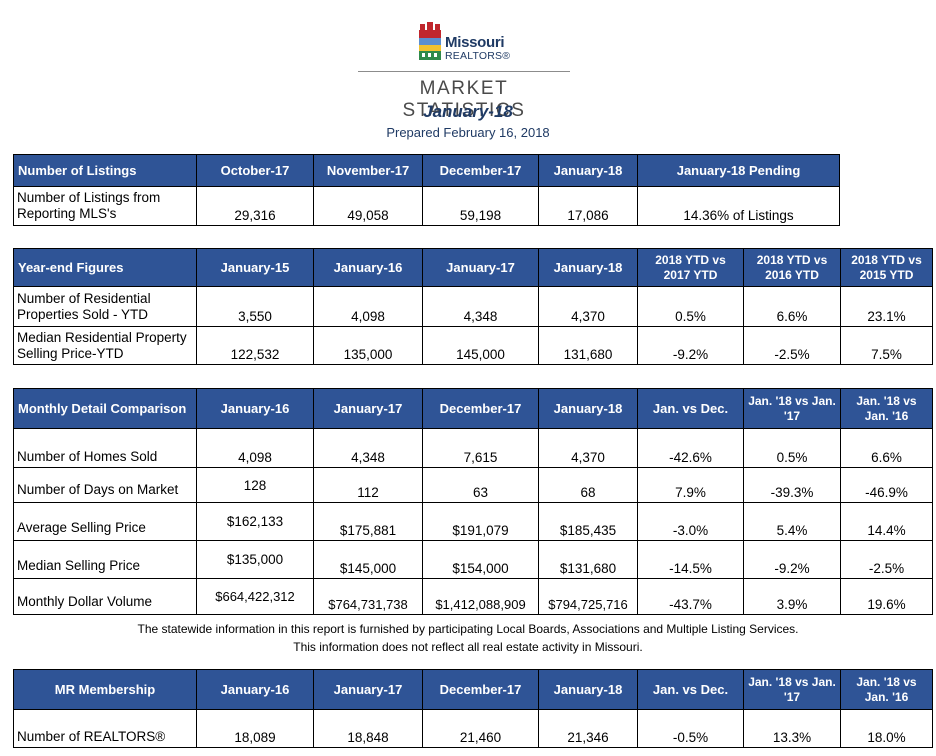  Describe the element at coordinates (255, 408) in the screenshot. I see `header-cell: January-16` at that location.